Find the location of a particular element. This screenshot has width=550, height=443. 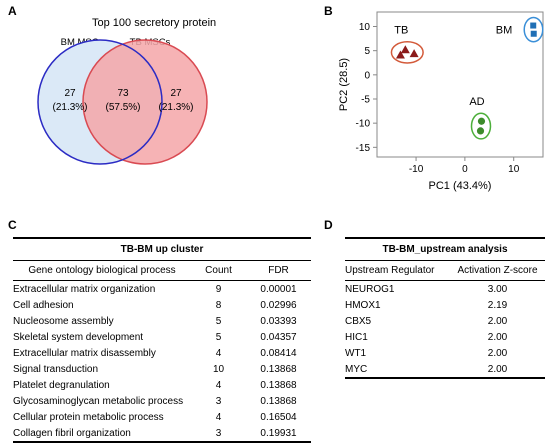

pca-group-label-ad: AD is located at coordinates (476, 102).